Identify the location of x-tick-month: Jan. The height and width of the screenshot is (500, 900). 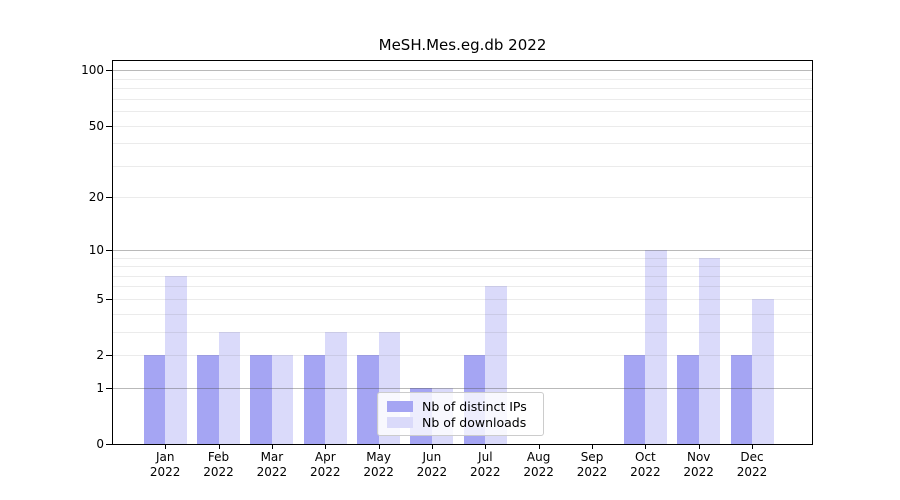
(165, 457).